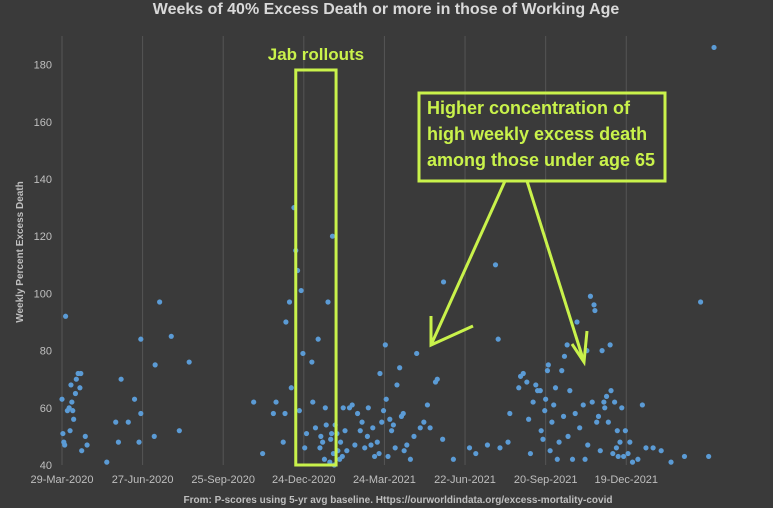 The width and height of the screenshot is (773, 508). What do you see at coordinates (20, 252) in the screenshot?
I see `y-axis-label: Weekly Percent Excess Death` at bounding box center [20, 252].